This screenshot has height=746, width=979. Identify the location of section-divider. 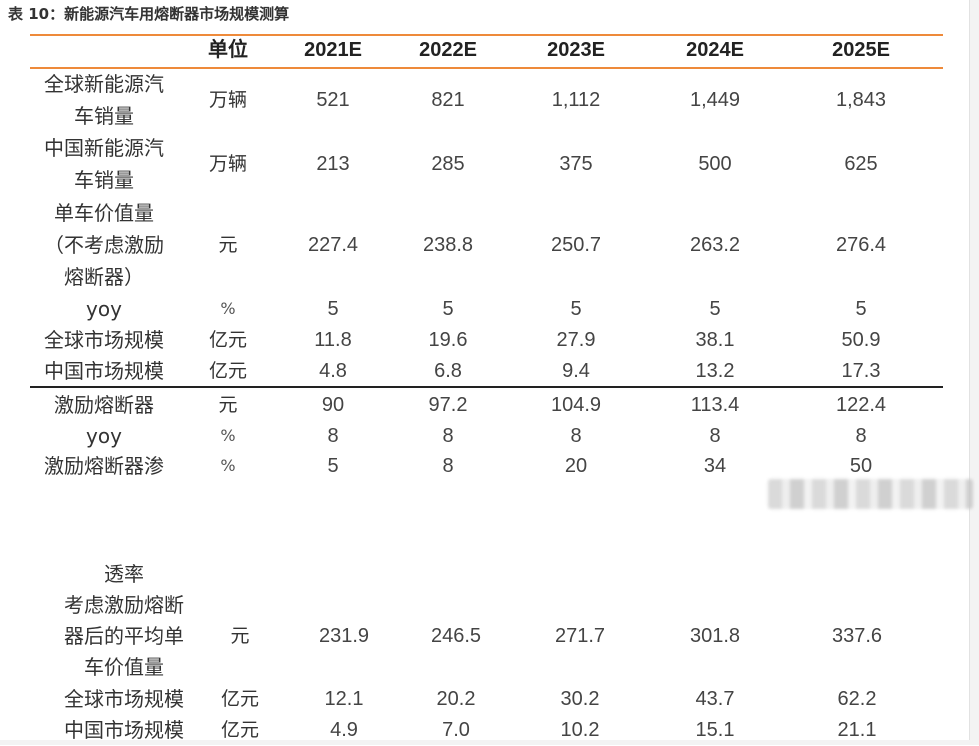
(486, 387).